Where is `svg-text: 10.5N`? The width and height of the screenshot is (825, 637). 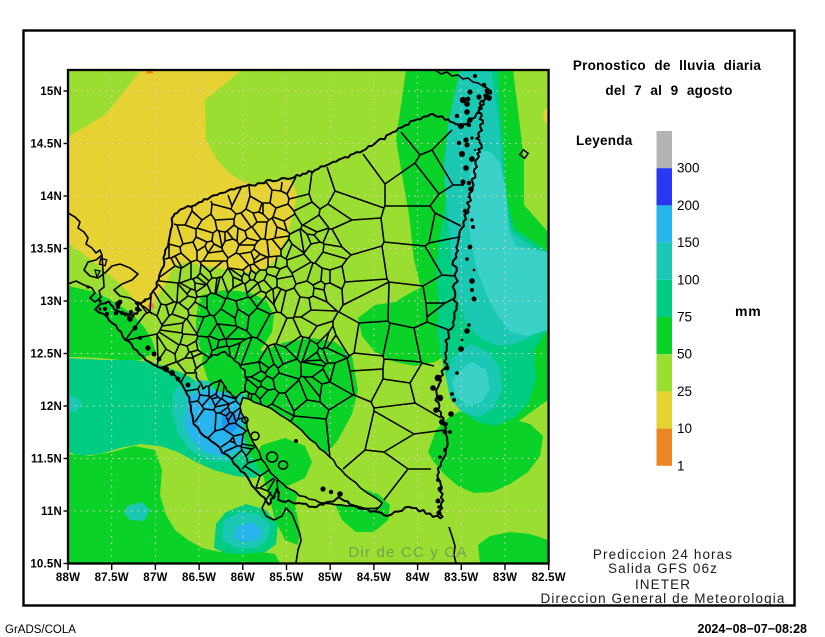
svg-text: 10.5N is located at coordinates (46, 565).